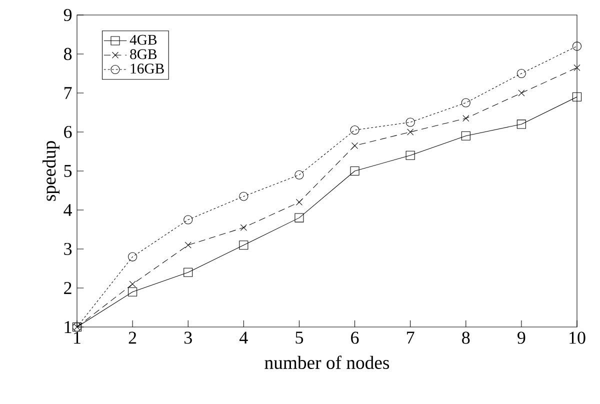 The width and height of the screenshot is (600, 404). I want to click on x-tick-label: 10, so click(578, 338).